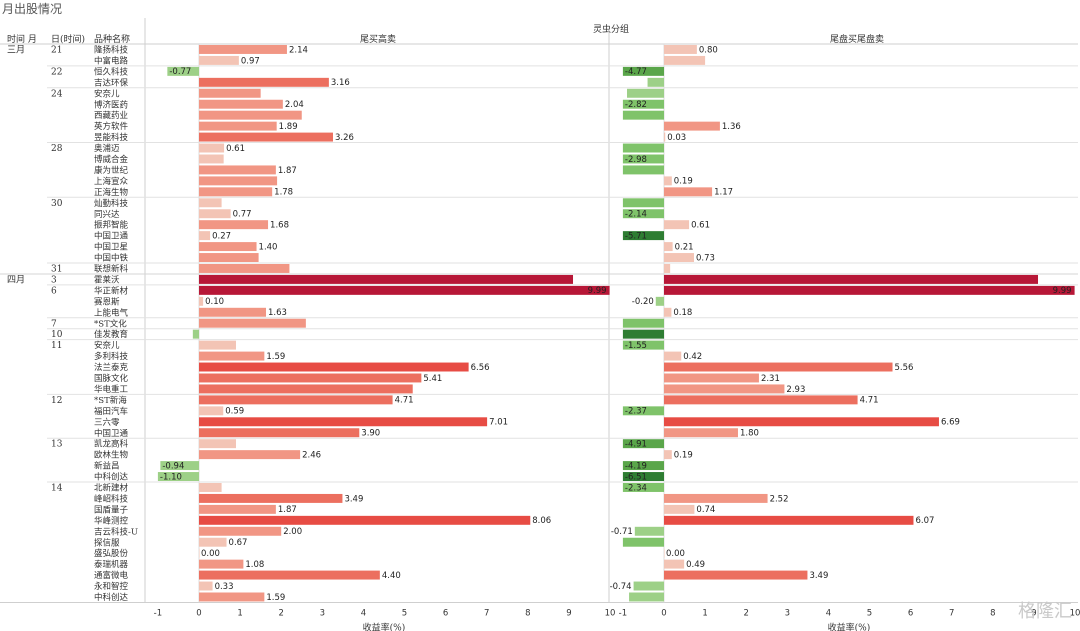 The width and height of the screenshot is (1080, 631). What do you see at coordinates (221, 236) in the screenshot?
I see `data-label: 0.27` at bounding box center [221, 236].